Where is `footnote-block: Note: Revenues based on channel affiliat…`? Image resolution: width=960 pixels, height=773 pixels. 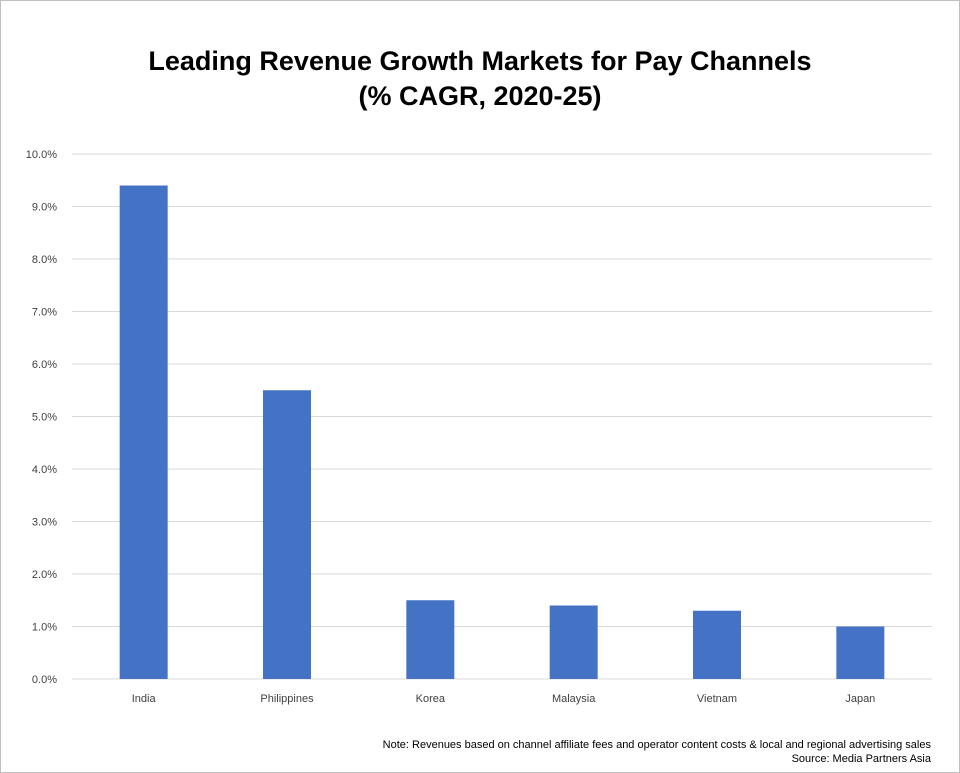 footnote-block: Note: Revenues based on channel affiliat… is located at coordinates (657, 752).